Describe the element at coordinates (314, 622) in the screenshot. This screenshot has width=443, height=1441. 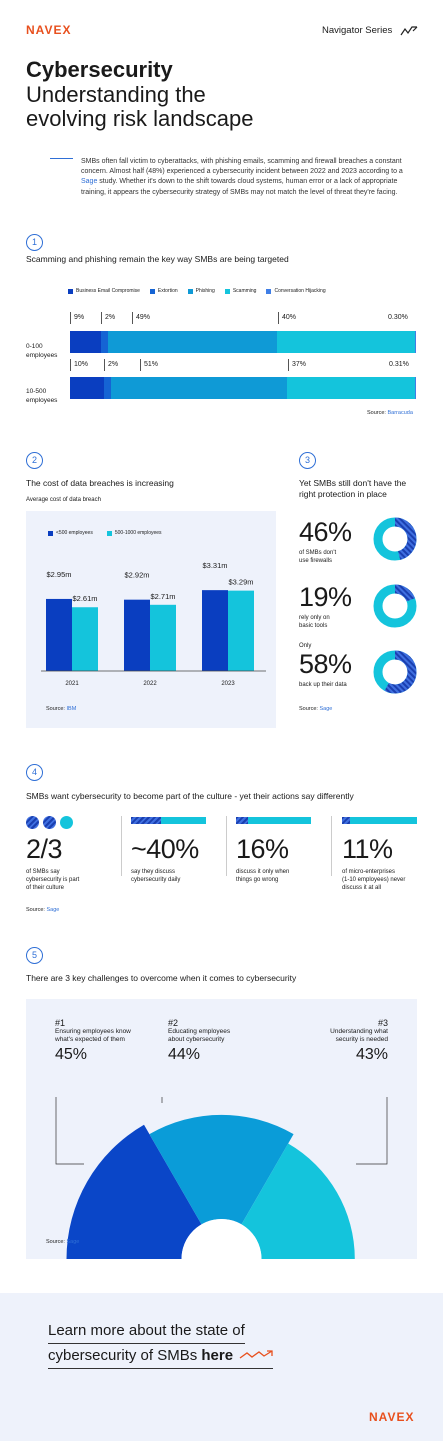
I see `stat-desc: rely only on basic tools` at that location.